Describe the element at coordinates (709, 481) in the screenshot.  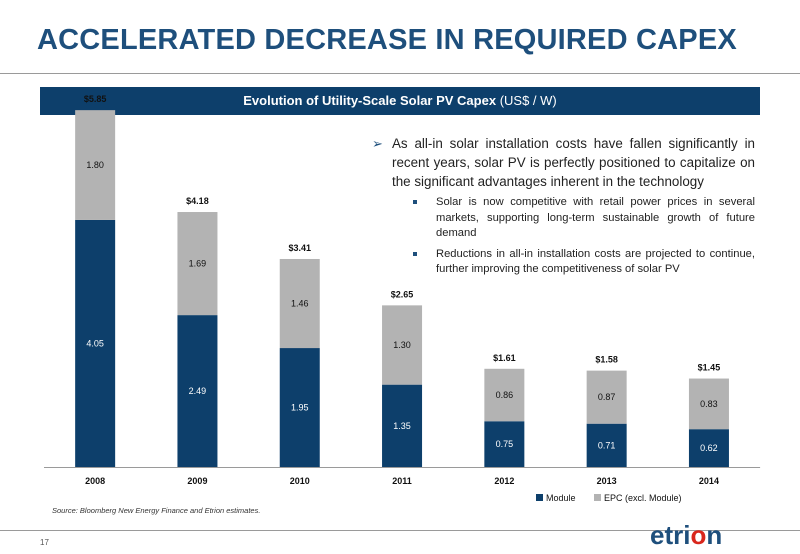
I see `x-tick-label: 2014` at that location.